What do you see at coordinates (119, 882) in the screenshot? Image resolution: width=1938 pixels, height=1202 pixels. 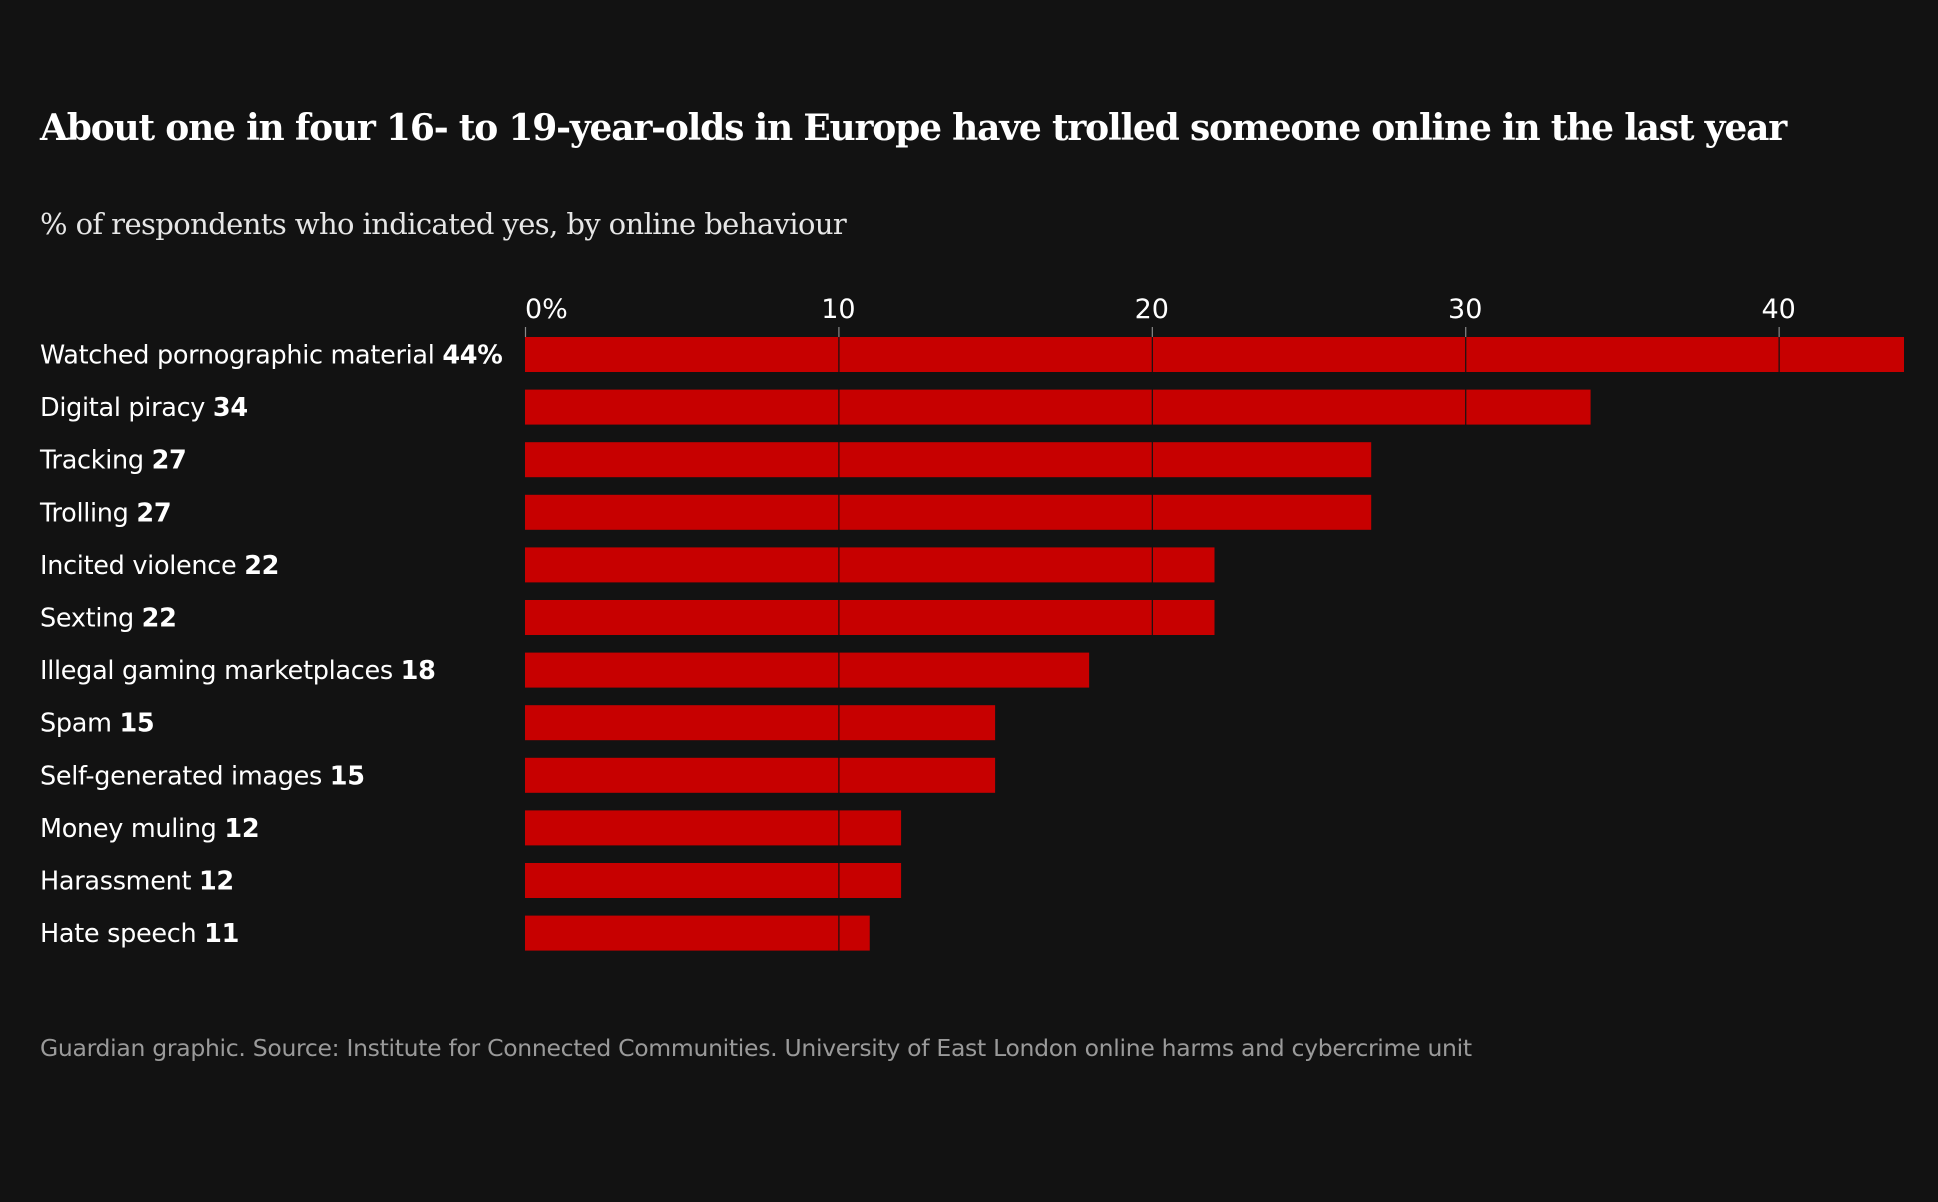 I see `category-name: Harassment` at bounding box center [119, 882].